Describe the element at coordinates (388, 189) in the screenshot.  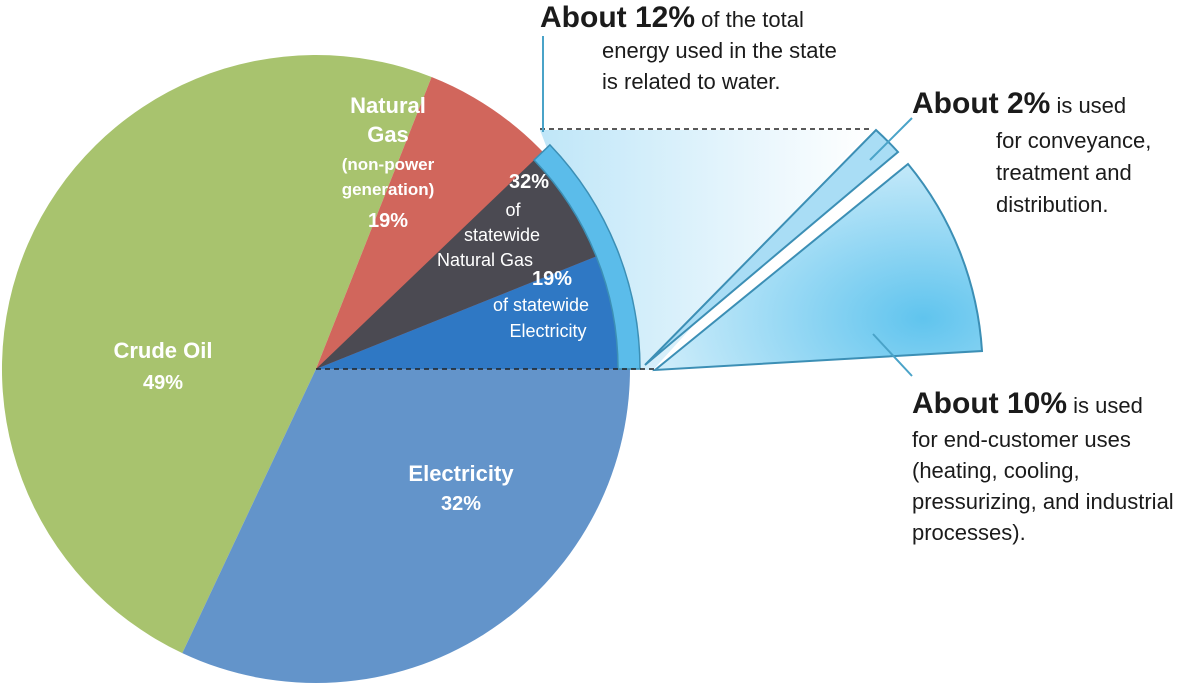
I see `natural-gas-note-line2: generation)` at that location.